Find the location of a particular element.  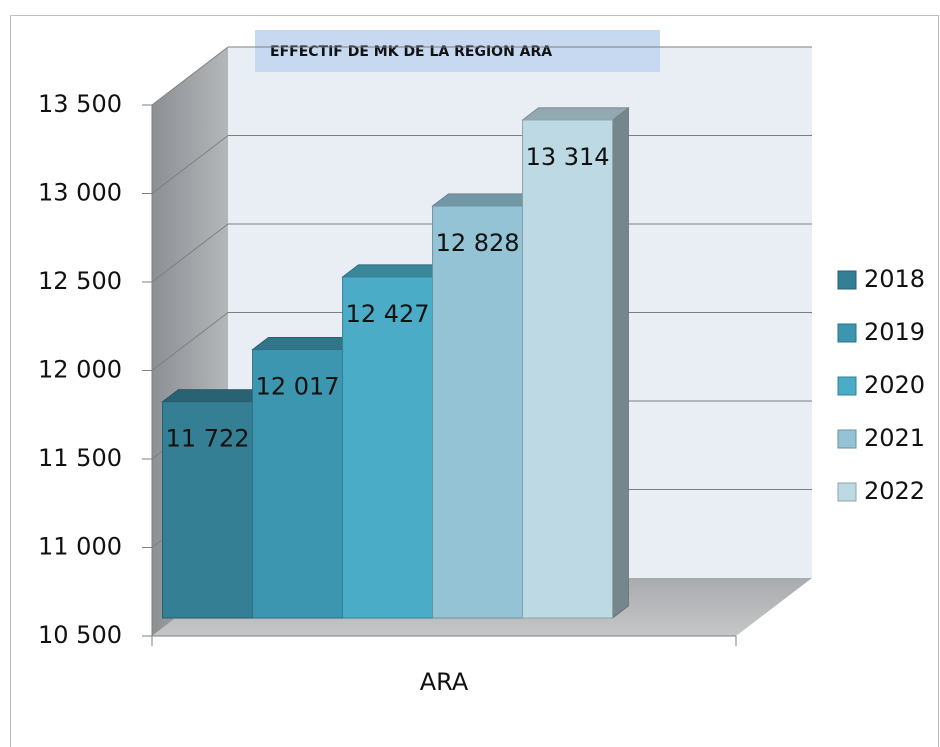

data-label: 12 828 is located at coordinates (478, 243).